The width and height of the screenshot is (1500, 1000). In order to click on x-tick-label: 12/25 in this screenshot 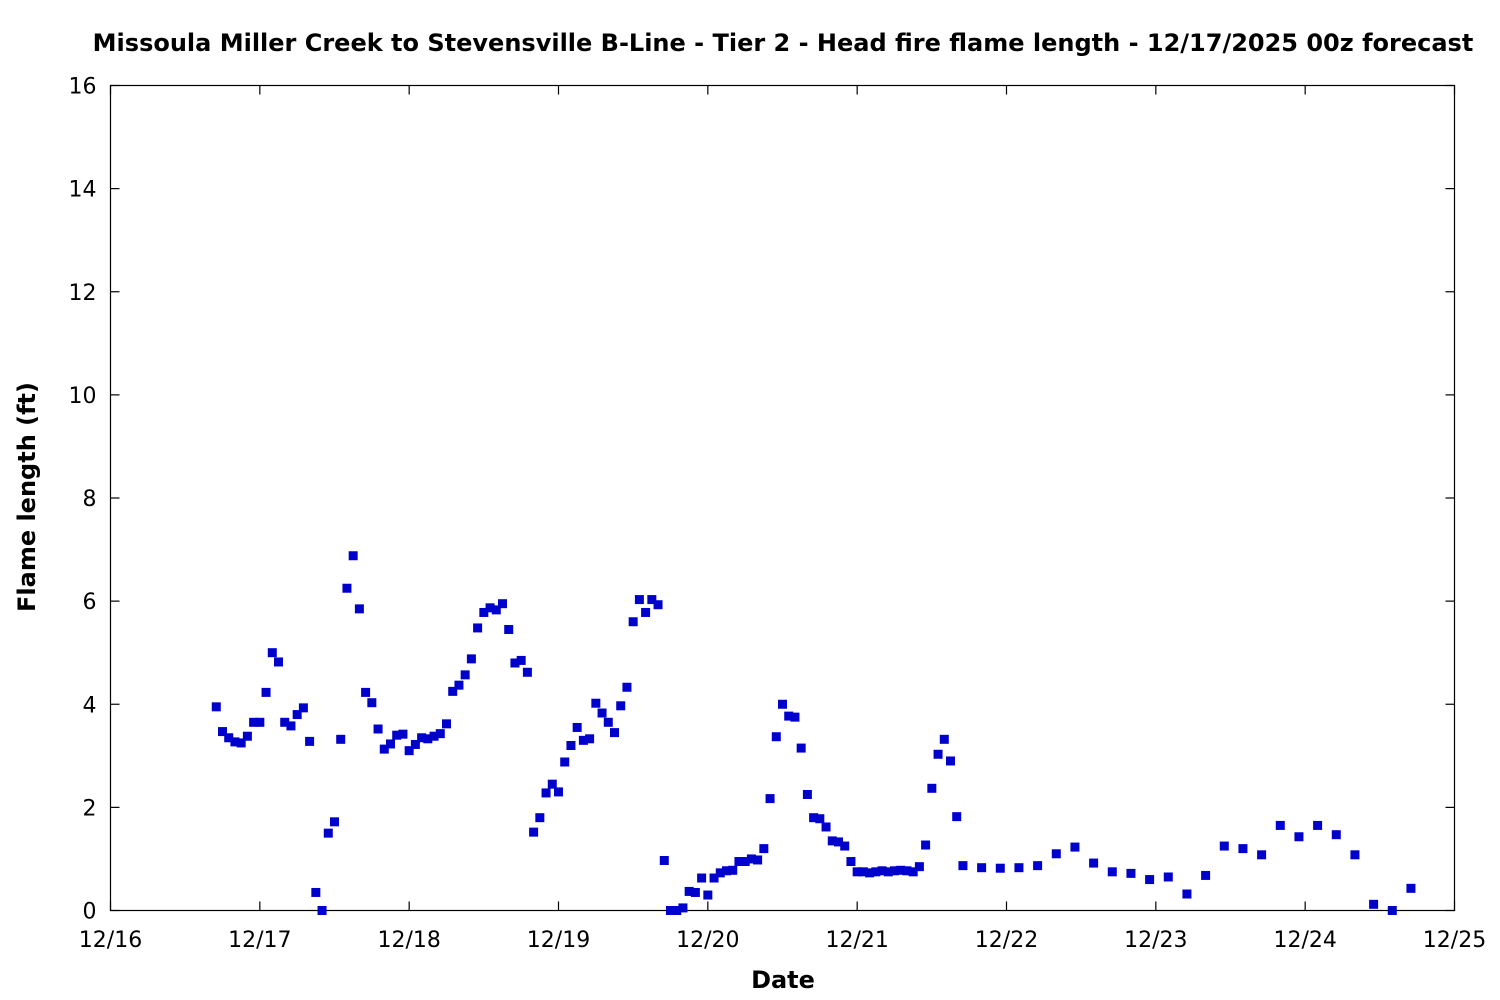, I will do `click(1454, 940)`.